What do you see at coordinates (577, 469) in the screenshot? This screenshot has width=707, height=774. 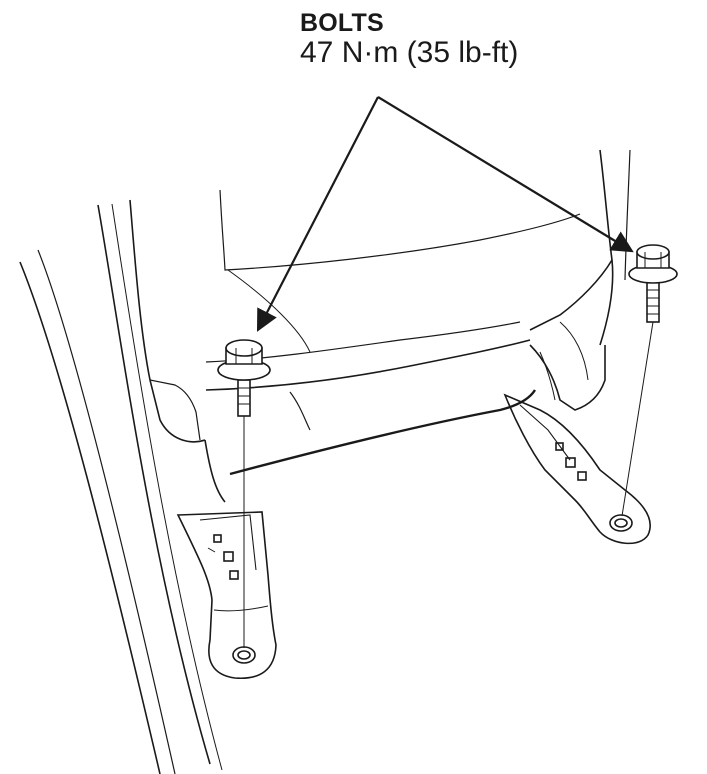 I see `right-rail-bracket` at bounding box center [577, 469].